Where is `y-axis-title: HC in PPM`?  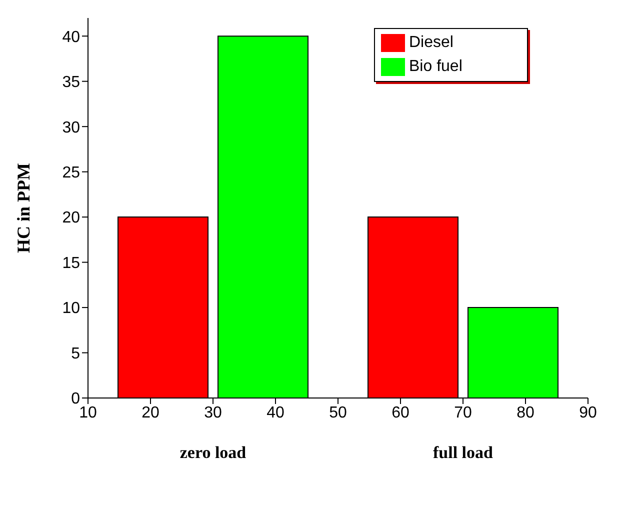
y-axis-title: HC in PPM is located at coordinates (23, 208).